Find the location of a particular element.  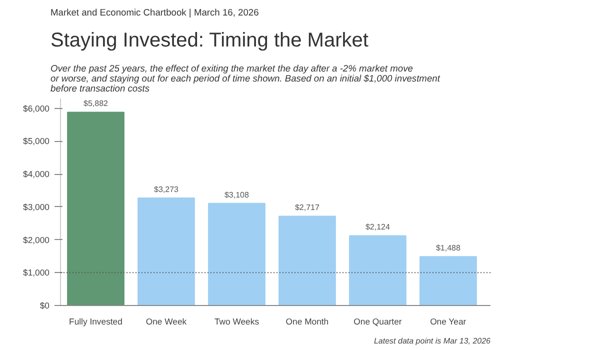

y-tick-label: $2,000 is located at coordinates (36, 239).